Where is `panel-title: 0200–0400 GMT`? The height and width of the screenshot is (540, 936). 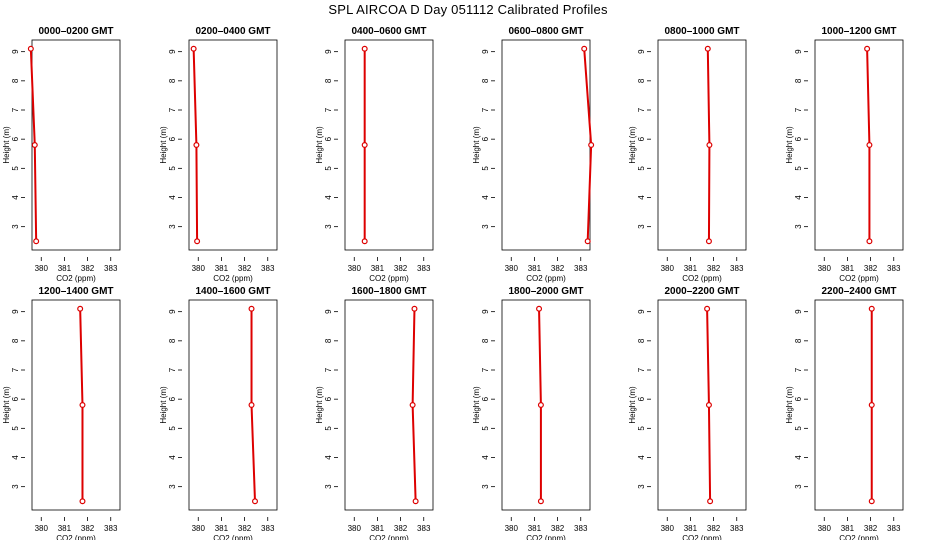 panel-title: 0200–0400 GMT is located at coordinates (232, 31).